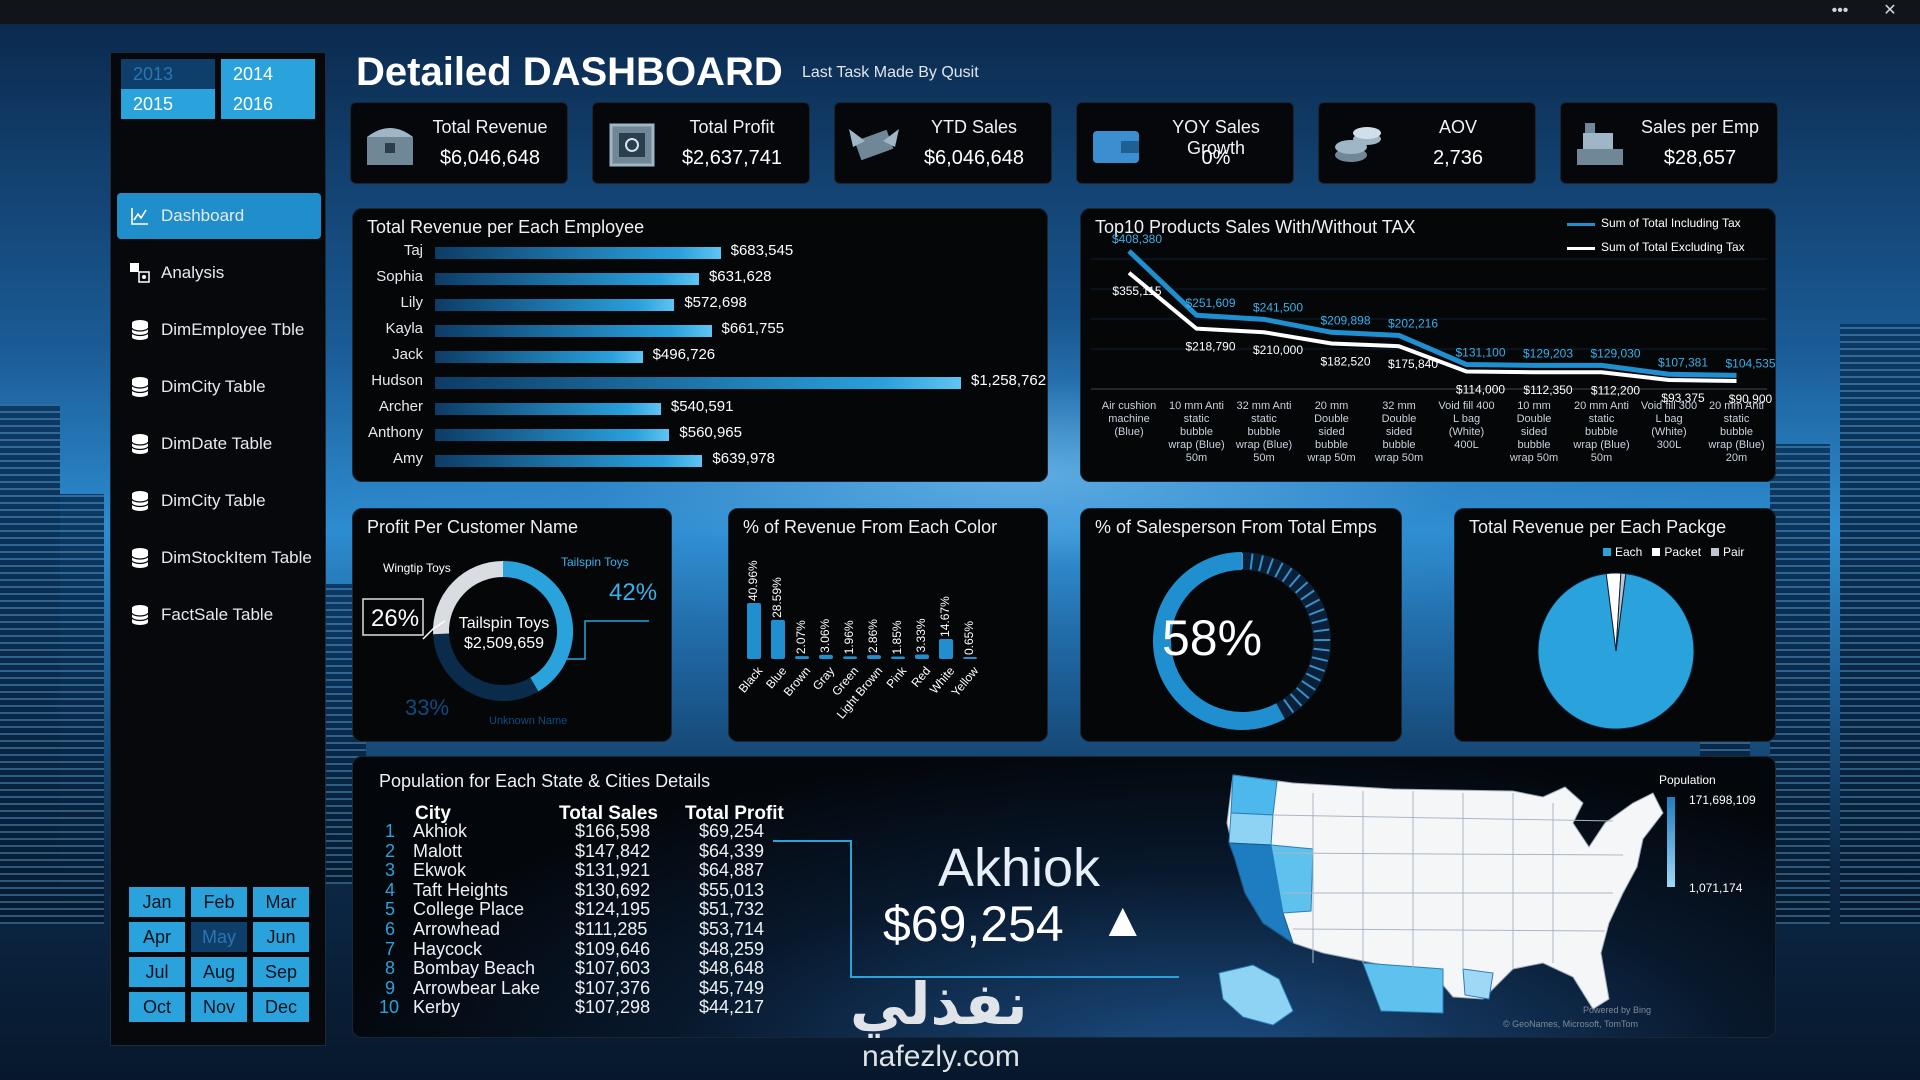 Image resolution: width=1920 pixels, height=1080 pixels. Describe the element at coordinates (1683, 398) in the screenshot. I see `line-data-label: $93,375` at that location.